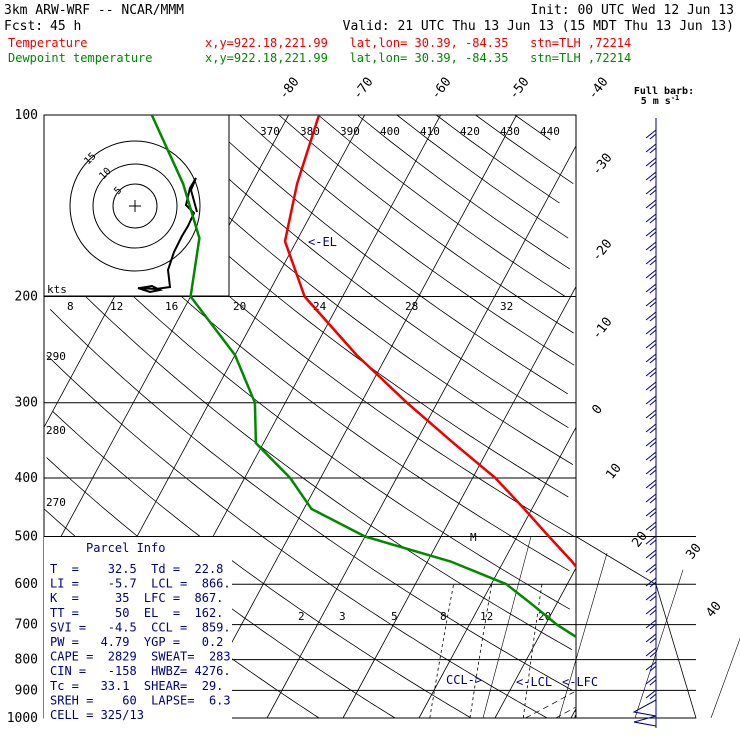 The height and width of the screenshot is (740, 740). Describe the element at coordinates (171, 306) in the screenshot. I see `wind-axis-label: 16` at that location.